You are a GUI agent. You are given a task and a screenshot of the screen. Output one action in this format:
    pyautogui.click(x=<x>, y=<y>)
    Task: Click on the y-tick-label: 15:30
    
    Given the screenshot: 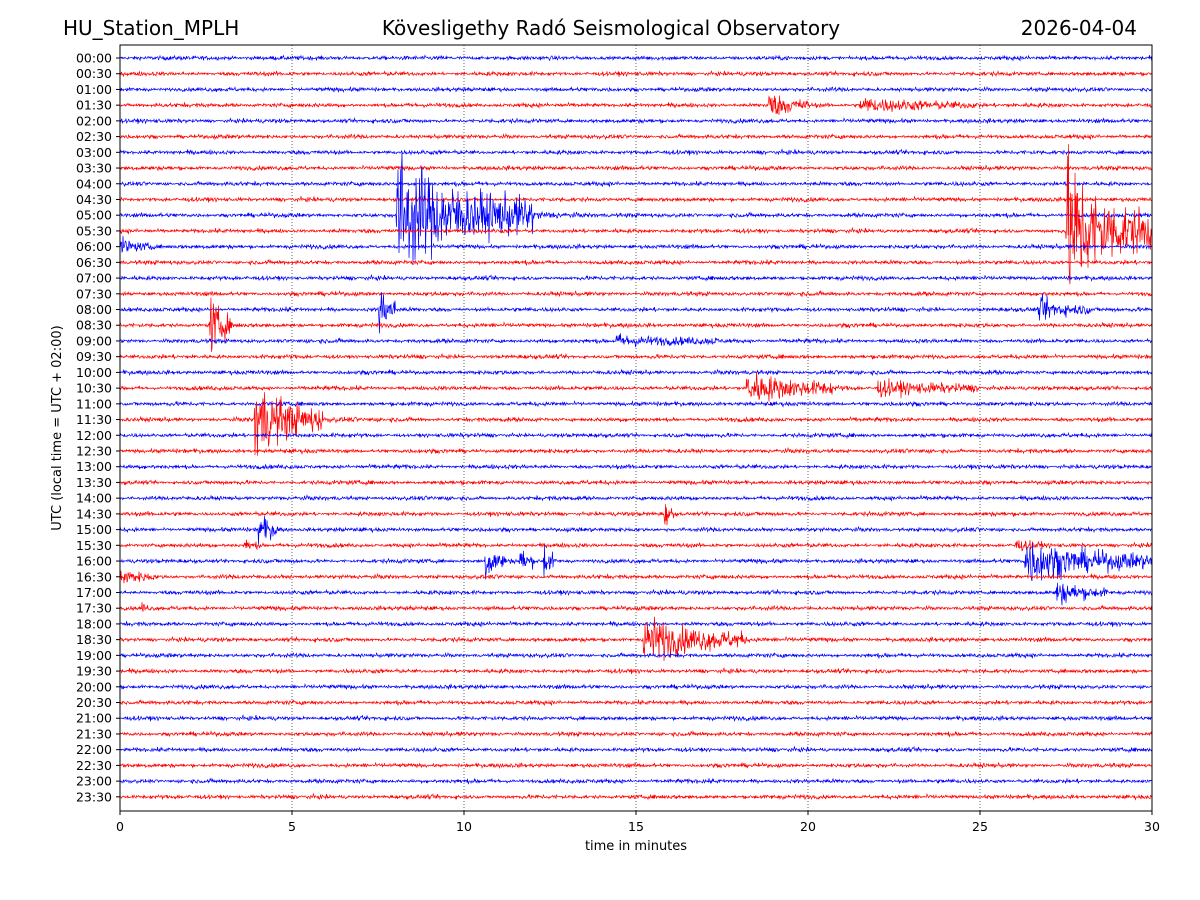 What is the action you would take?
    pyautogui.click(x=94, y=545)
    